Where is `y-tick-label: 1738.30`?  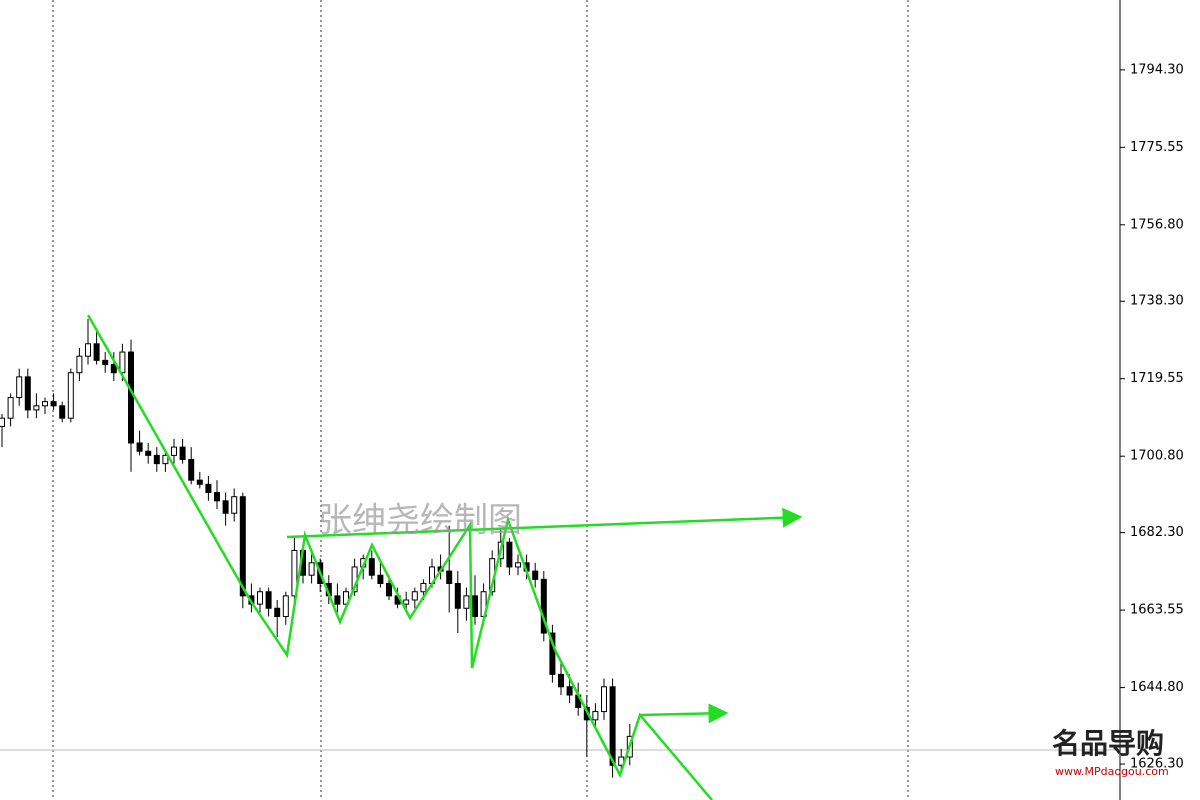
y-tick-label: 1738.30 is located at coordinates (1157, 301).